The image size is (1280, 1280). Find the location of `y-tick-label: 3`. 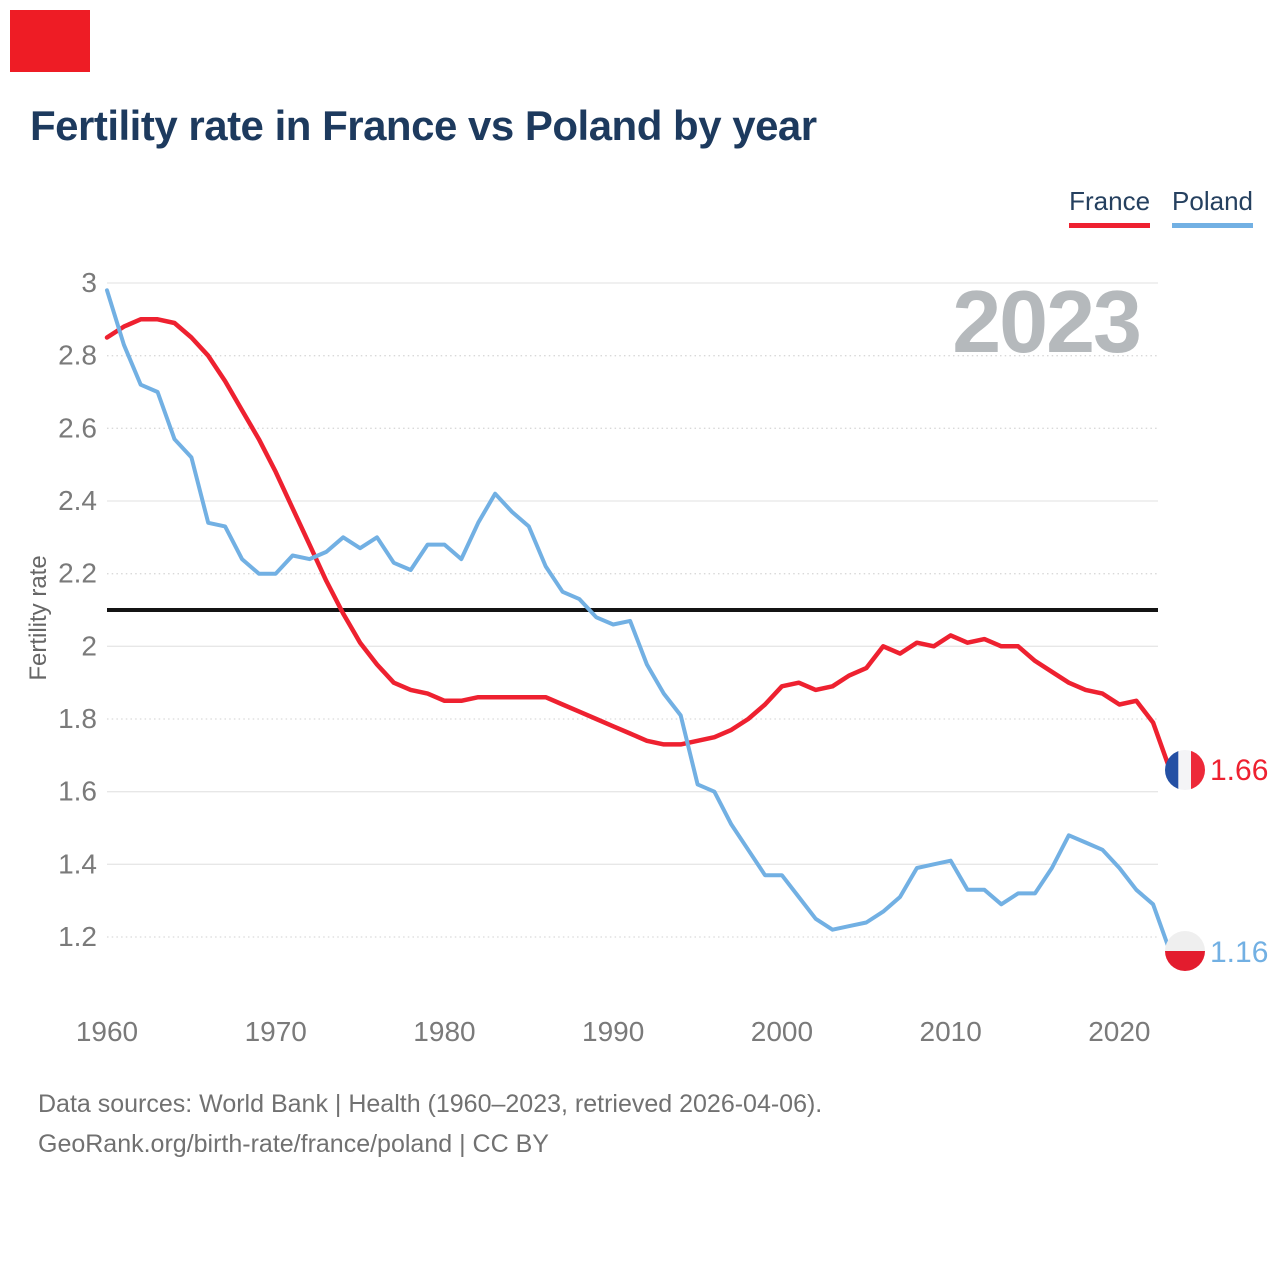

y-tick-label: 3 is located at coordinates (89, 282).